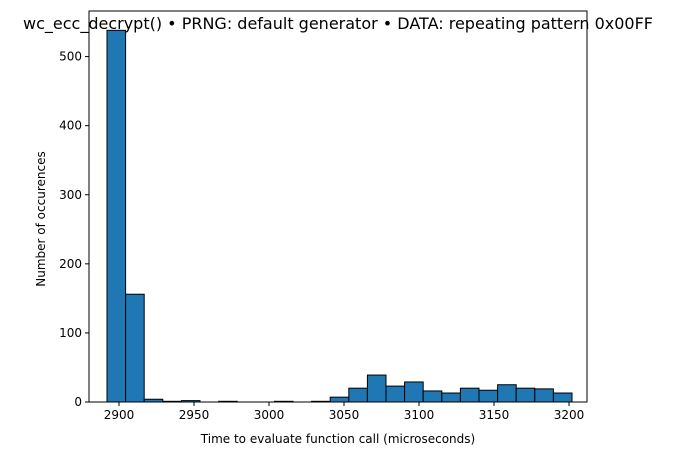 This screenshot has width=678, height=455. I want to click on x-tick-label: 2950, so click(194, 415).